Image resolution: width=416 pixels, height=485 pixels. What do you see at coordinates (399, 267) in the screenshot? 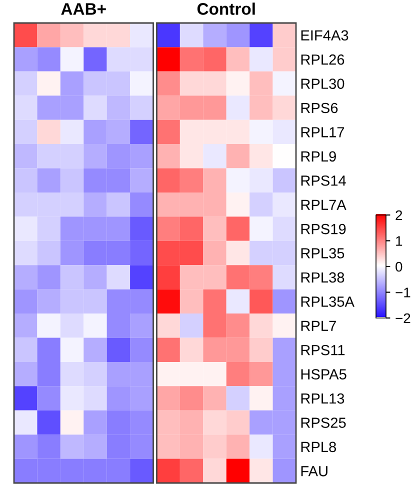
I see `color-bar-label: 0` at bounding box center [399, 267].